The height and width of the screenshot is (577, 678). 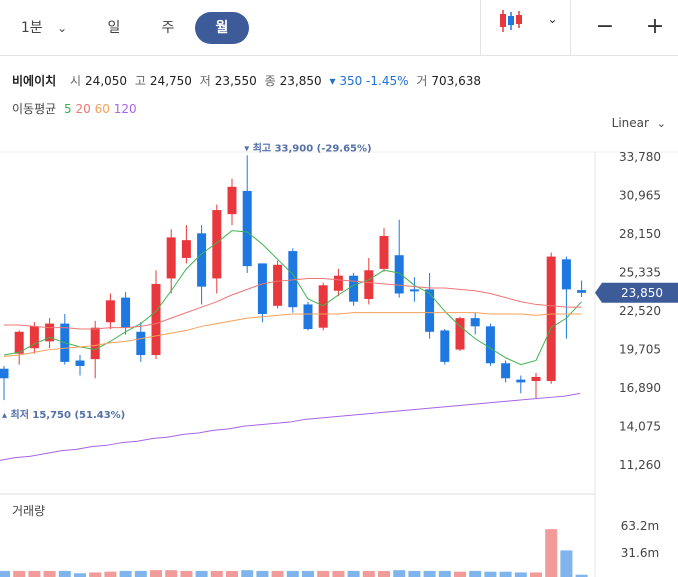 I want to click on price-tick-label: 28,150, so click(x=640, y=234).